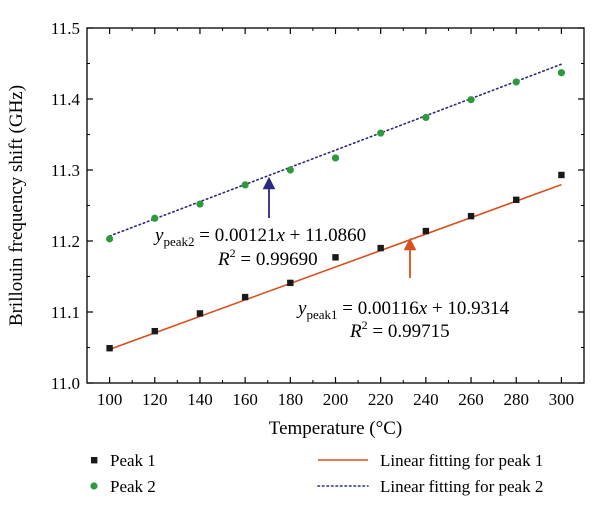 The height and width of the screenshot is (524, 600). I want to click on y-tick-label: 11.4, so click(66, 99).